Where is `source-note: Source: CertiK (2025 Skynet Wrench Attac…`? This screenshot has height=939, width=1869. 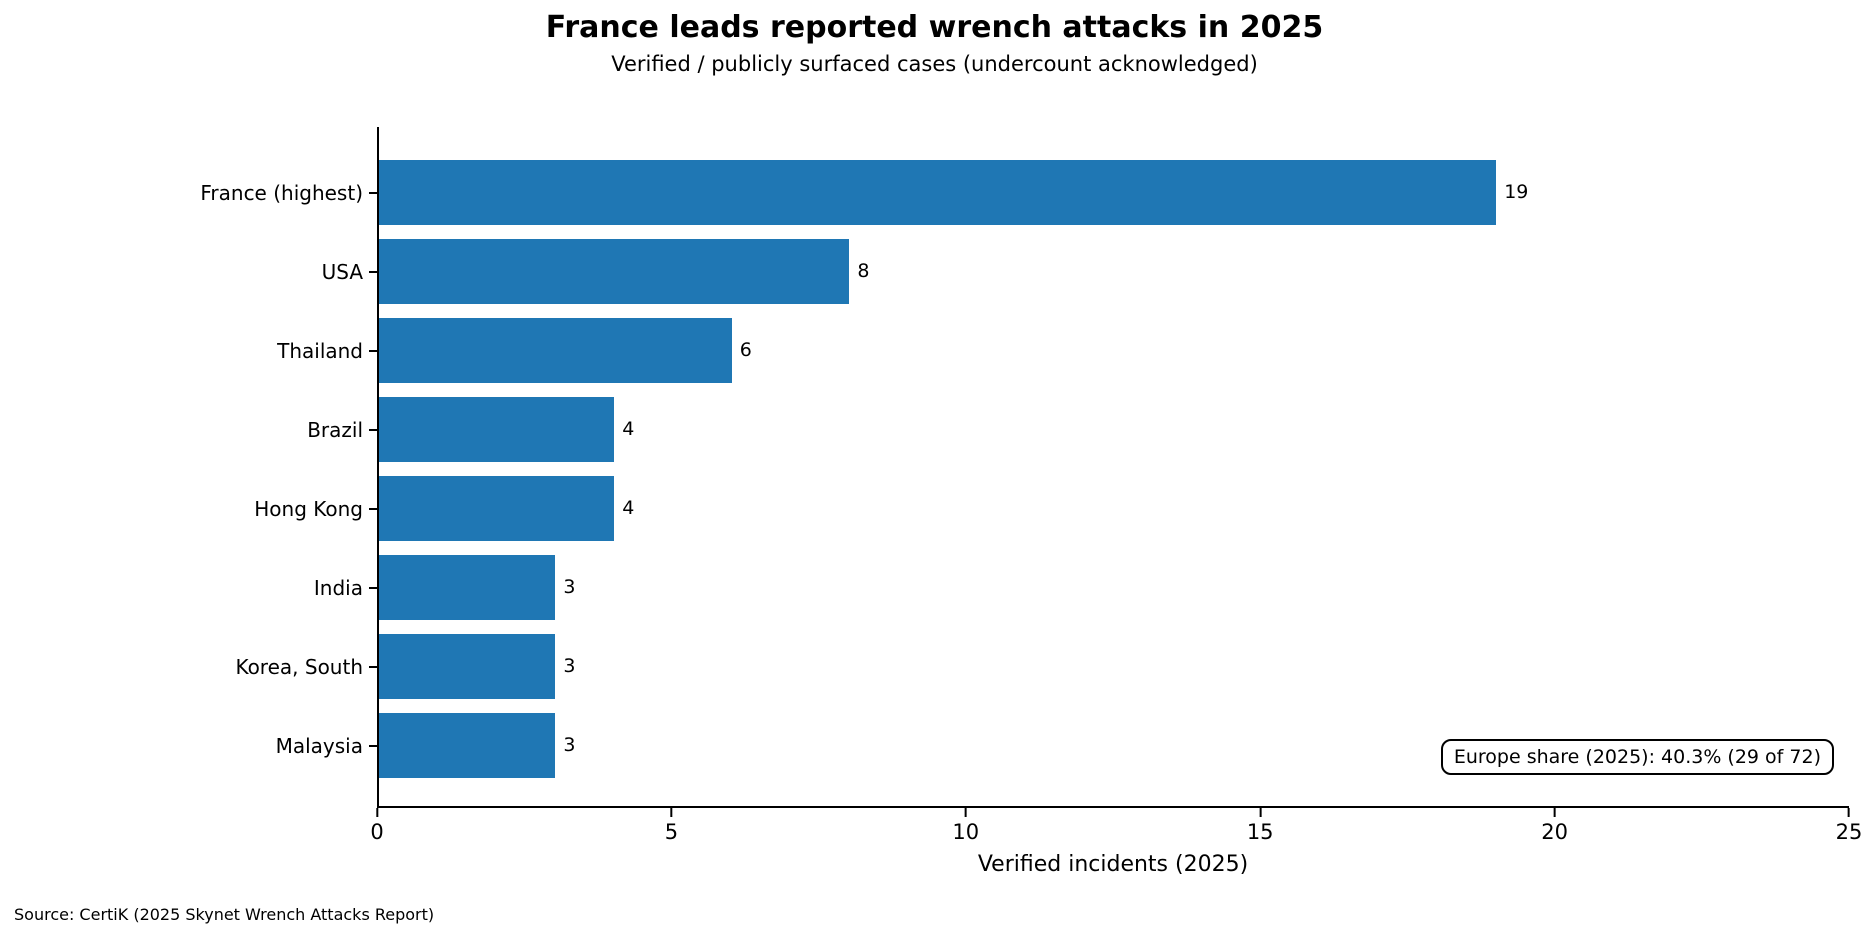 source-note: Source: CertiK (2025 Skynet Wrench Attac… is located at coordinates (224, 914).